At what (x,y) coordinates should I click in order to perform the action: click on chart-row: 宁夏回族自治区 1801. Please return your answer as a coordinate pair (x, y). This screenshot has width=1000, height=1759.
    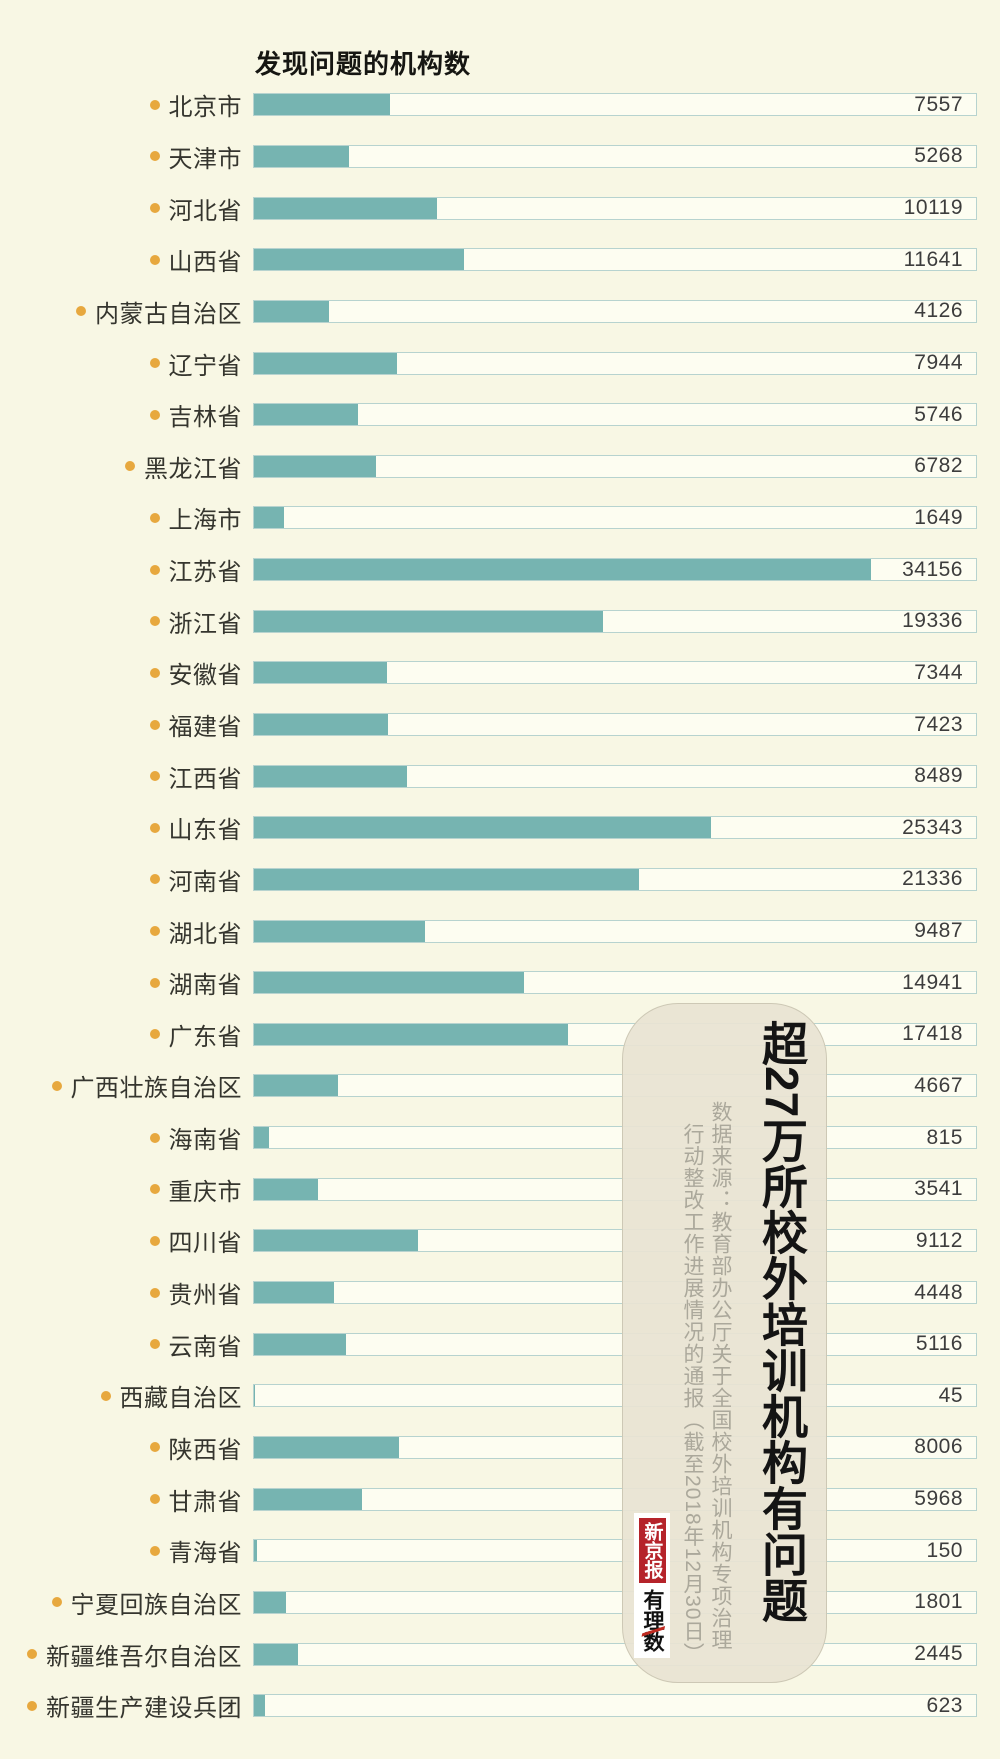
    Looking at the image, I should click on (500, 1603).